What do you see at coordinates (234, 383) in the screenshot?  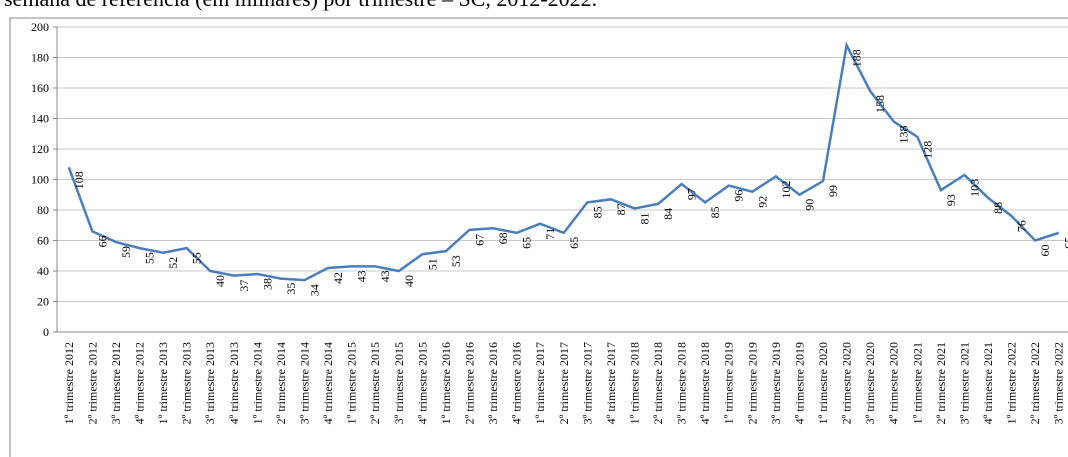 I see `x-tick-label: 4º trimestre 2013` at bounding box center [234, 383].